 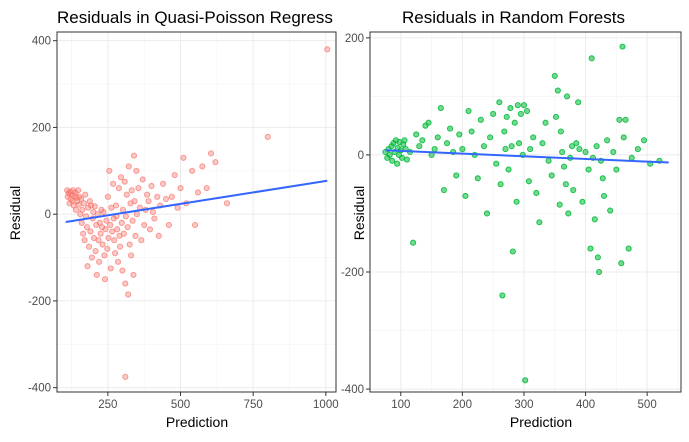 I want to click on x-tick-label: 200, so click(x=462, y=405).